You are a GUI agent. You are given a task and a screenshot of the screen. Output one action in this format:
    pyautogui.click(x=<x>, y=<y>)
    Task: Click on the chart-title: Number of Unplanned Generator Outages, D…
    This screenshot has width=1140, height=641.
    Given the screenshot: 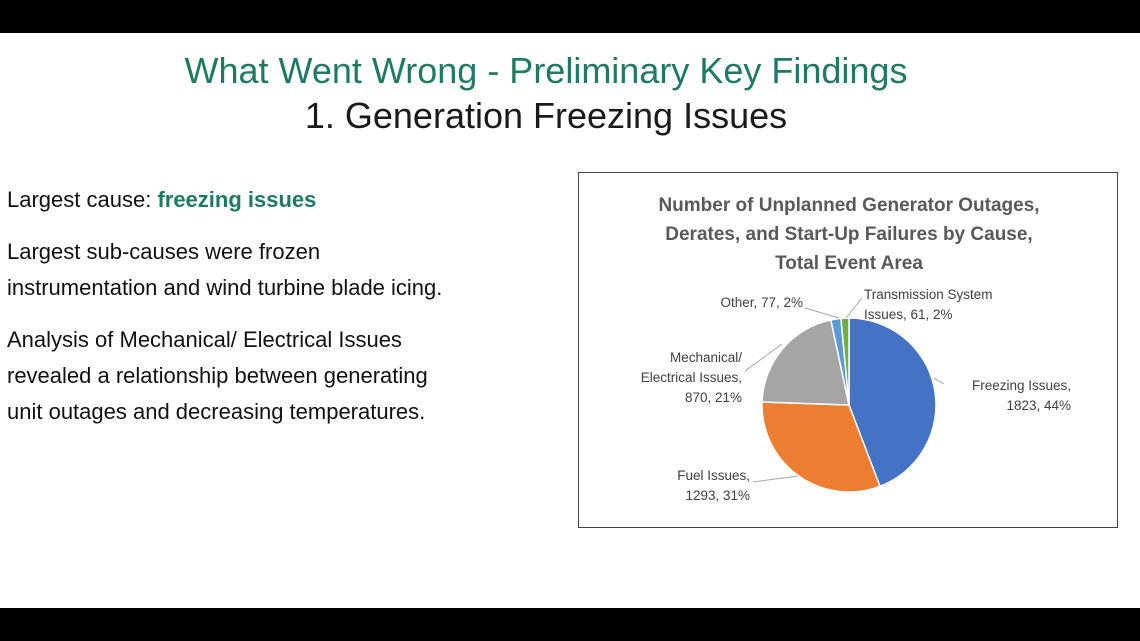 What is the action you would take?
    pyautogui.click(x=849, y=234)
    